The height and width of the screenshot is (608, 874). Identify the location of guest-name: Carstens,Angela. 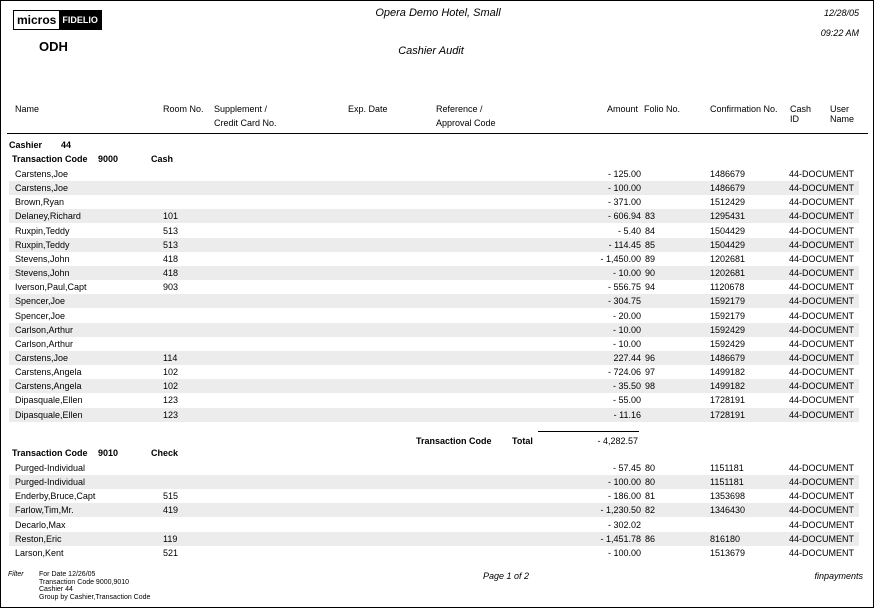
(48, 372).